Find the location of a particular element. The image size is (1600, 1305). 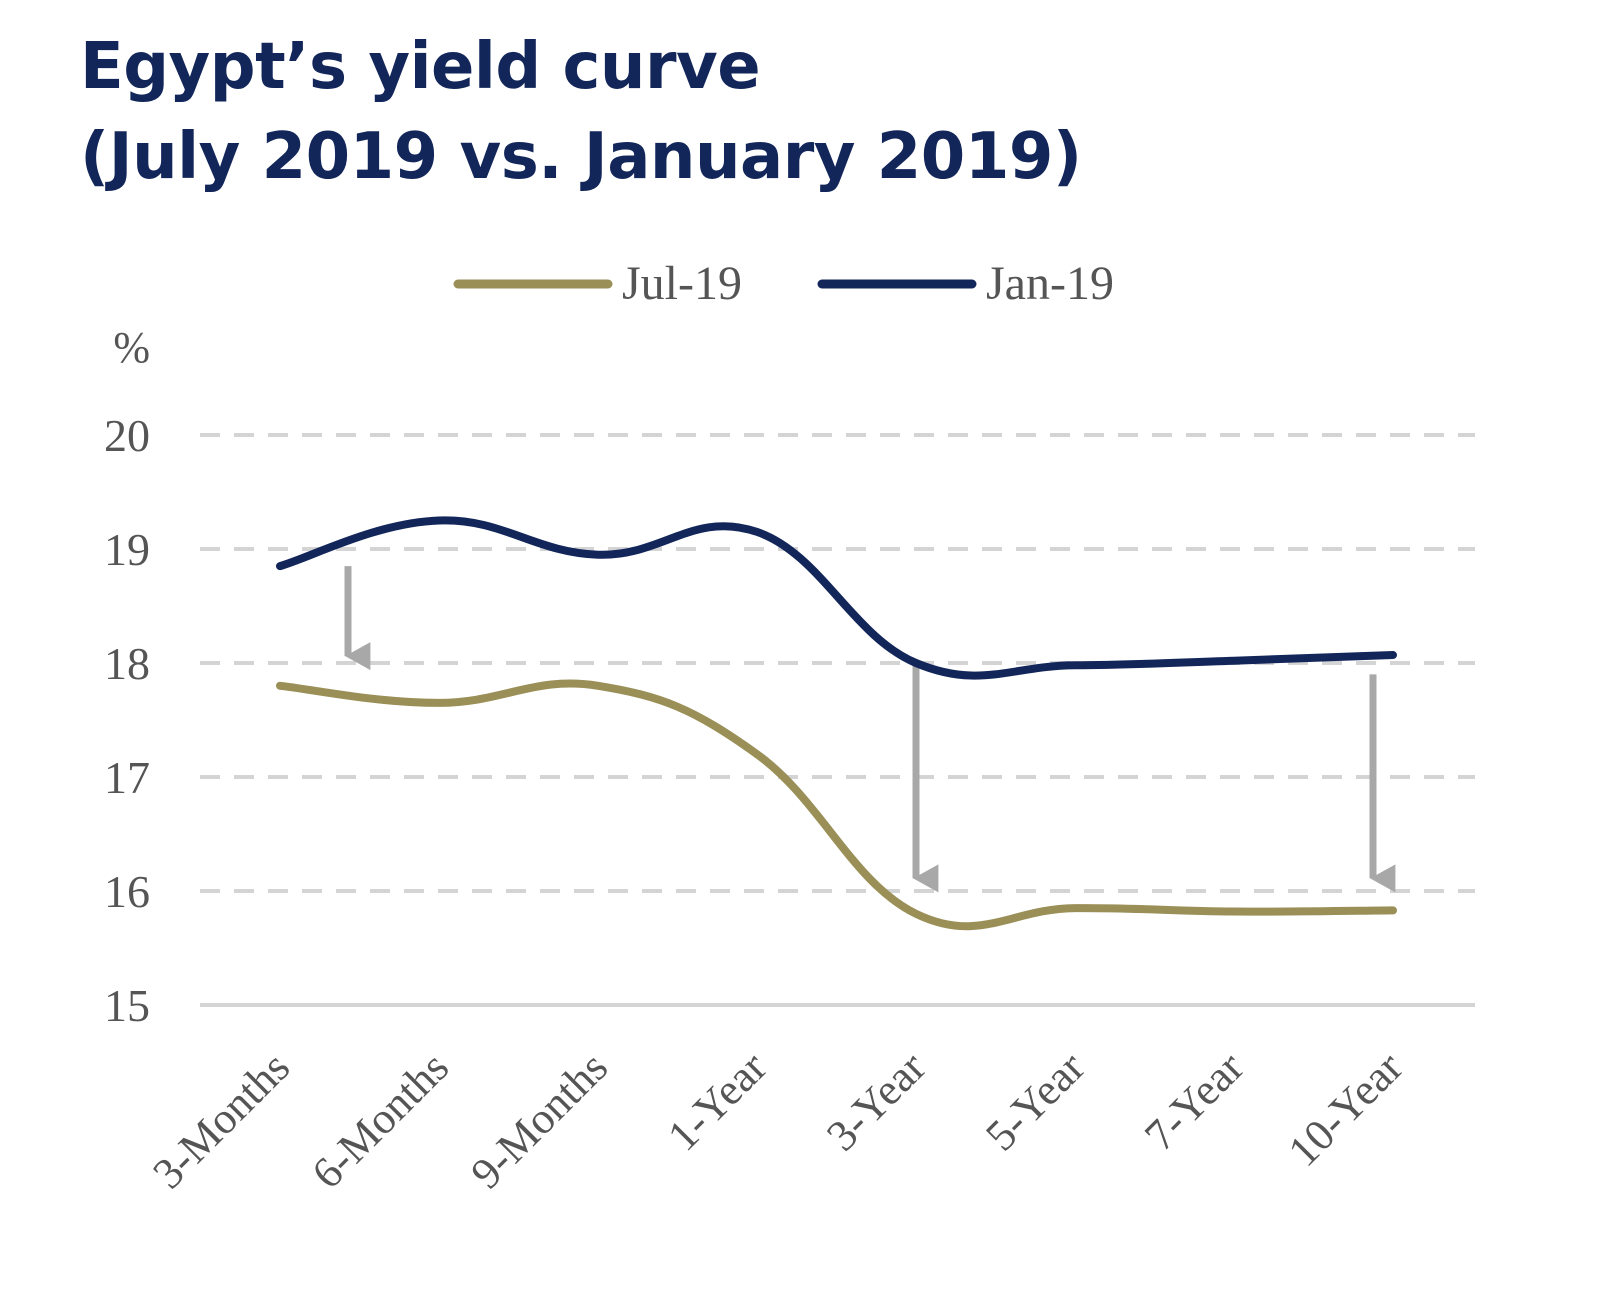

legend-label-jan-19: Jan-19 is located at coordinates (1050, 283).